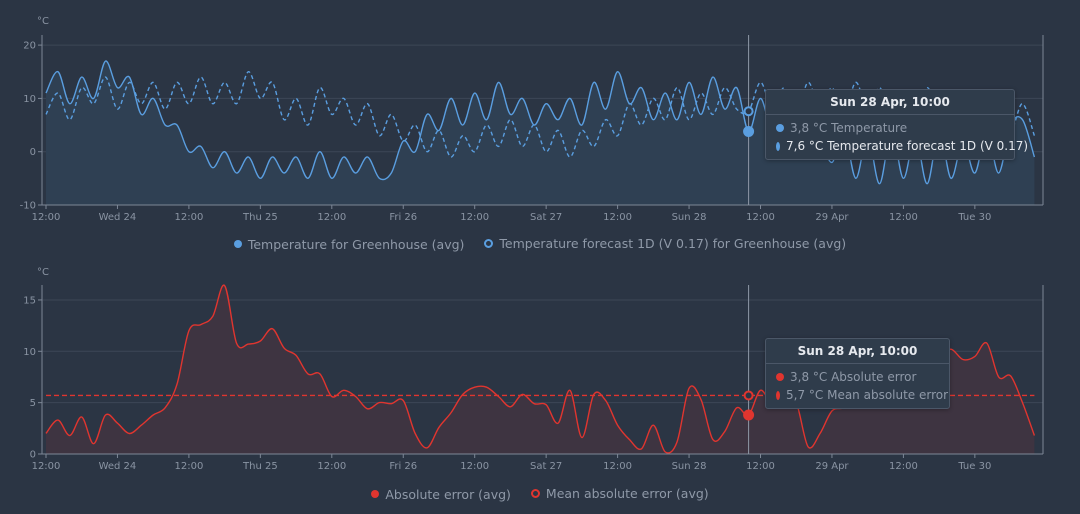  Describe the element at coordinates (29, 46) in the screenshot. I see `y-tick-label: 20` at that location.